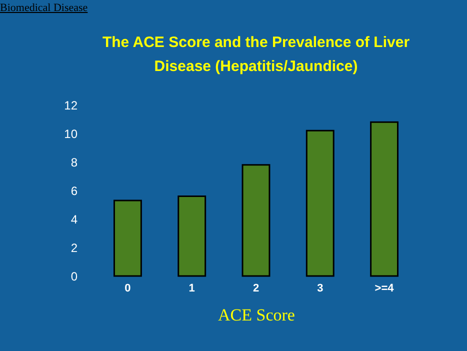 This screenshot has height=351, width=467. I want to click on header-note: Biomedical Disease, so click(44, 8).